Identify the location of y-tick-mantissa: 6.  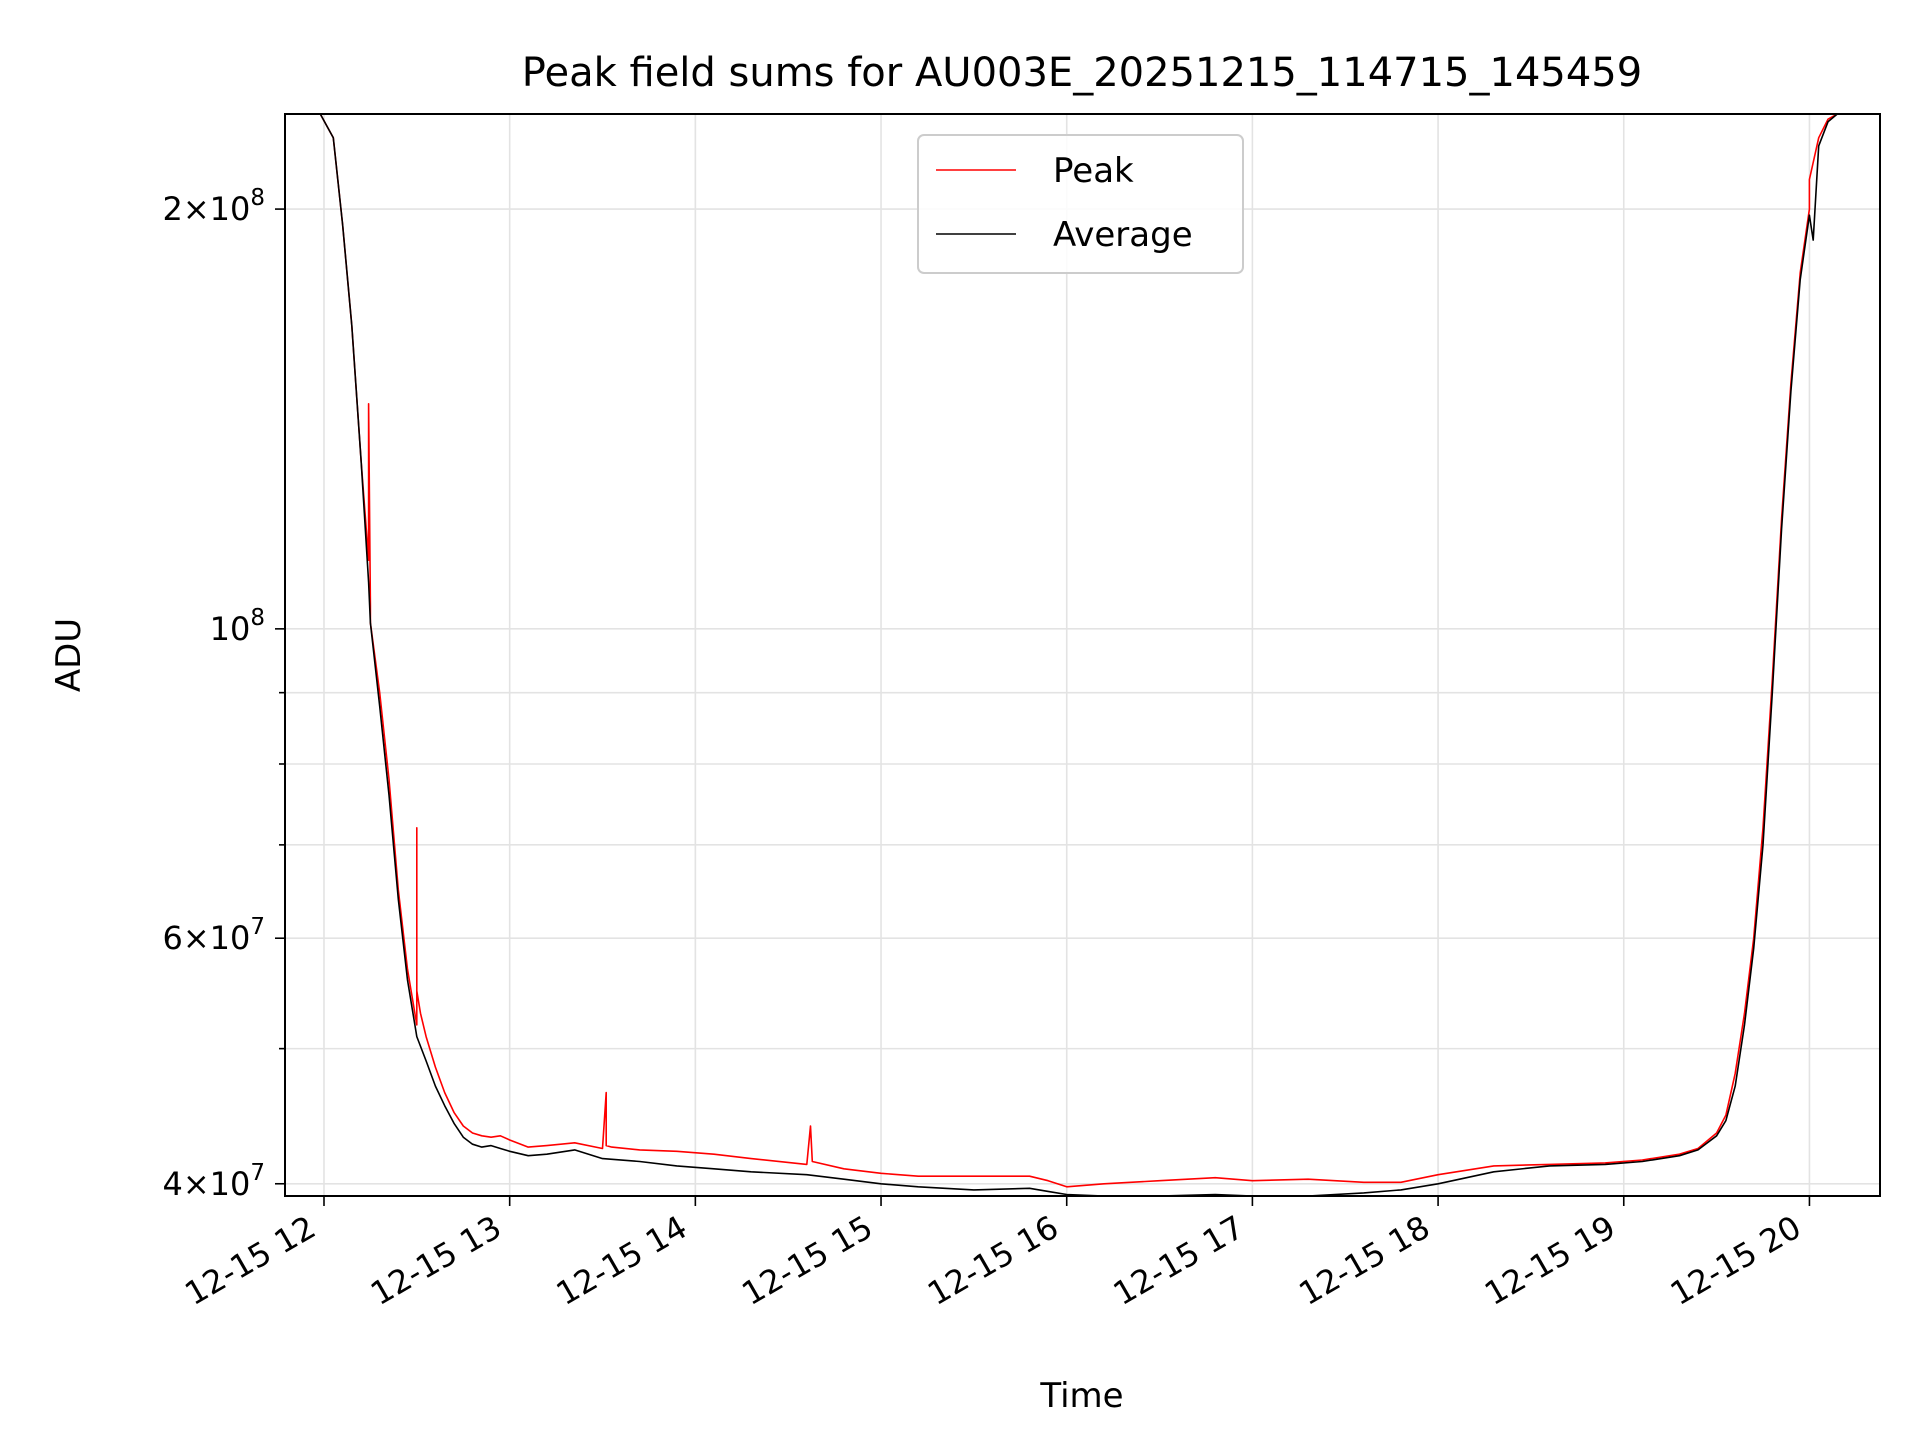
(172, 938).